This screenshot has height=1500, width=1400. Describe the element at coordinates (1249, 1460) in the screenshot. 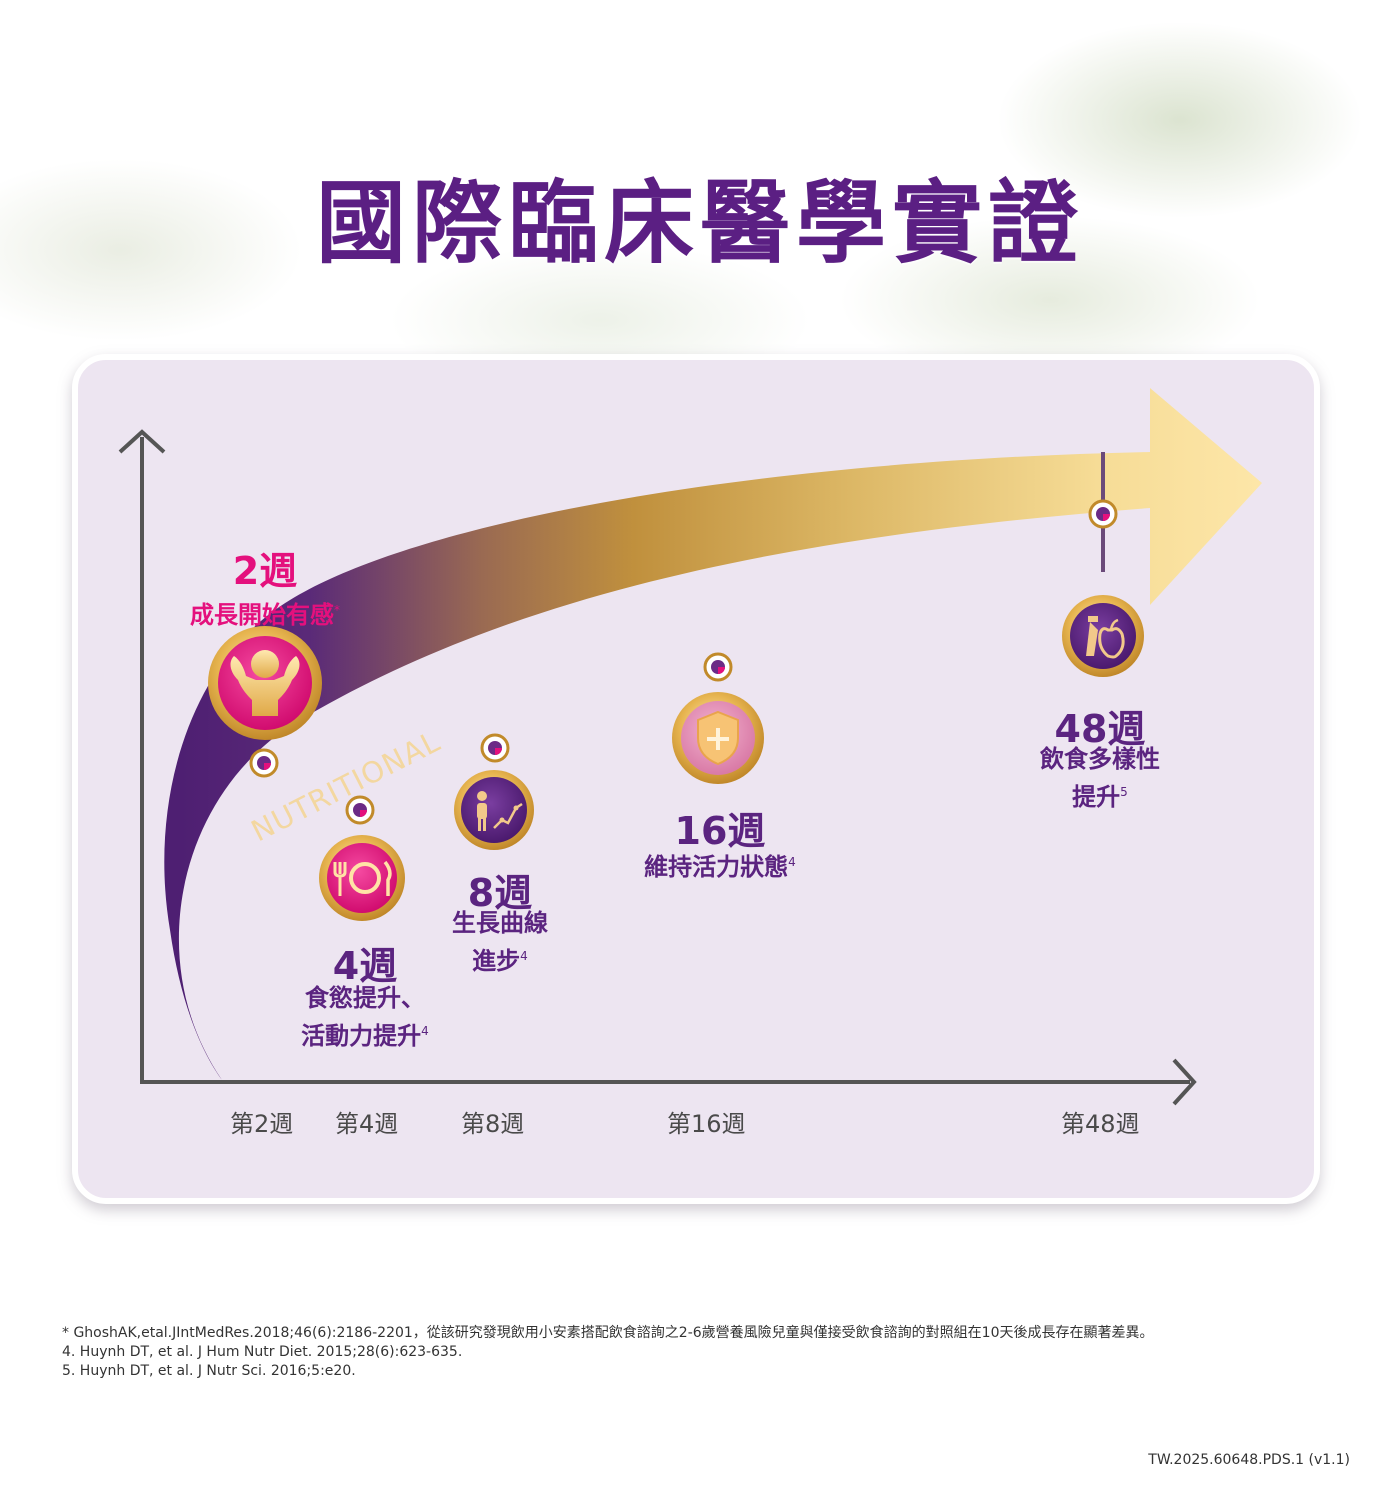

I see `document-code: TW.2025.60648.PDS.1 (v1.1)` at that location.